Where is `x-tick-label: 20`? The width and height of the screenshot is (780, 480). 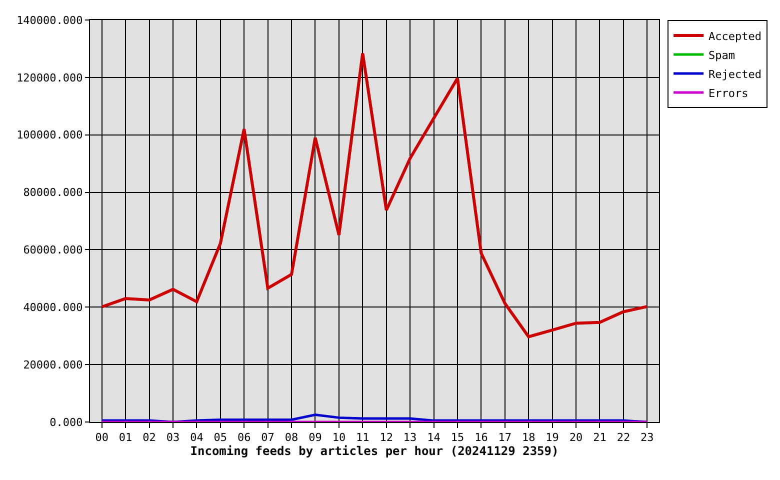 x-tick-label: 20 is located at coordinates (576, 437).